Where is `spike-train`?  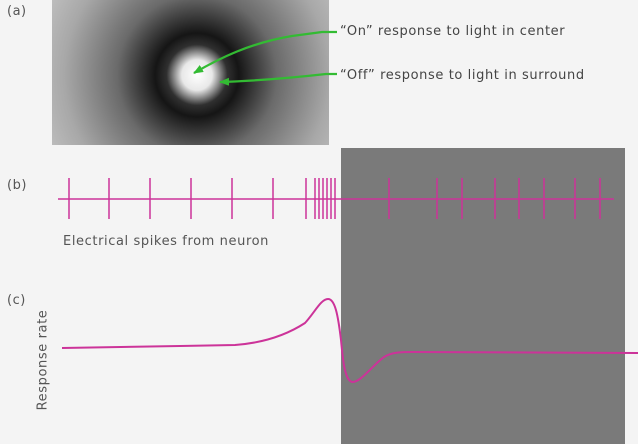 spike-train is located at coordinates (336, 198).